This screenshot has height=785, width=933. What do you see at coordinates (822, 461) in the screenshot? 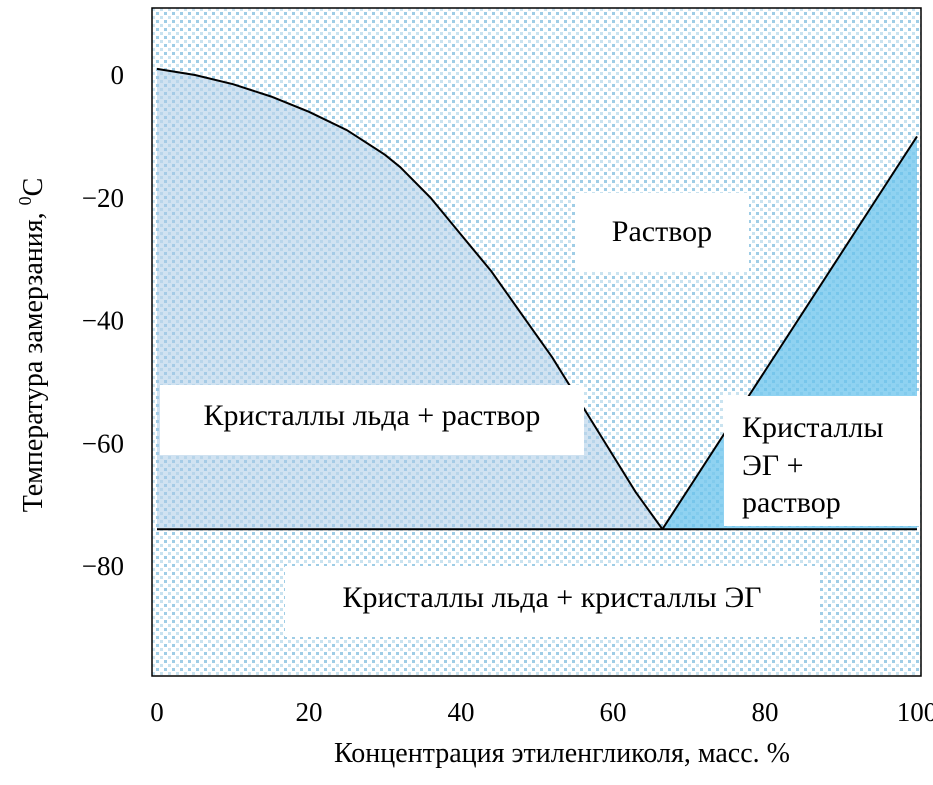
I see `region-label-eg-solution: Кристаллы ЭГ + раствор` at bounding box center [822, 461].